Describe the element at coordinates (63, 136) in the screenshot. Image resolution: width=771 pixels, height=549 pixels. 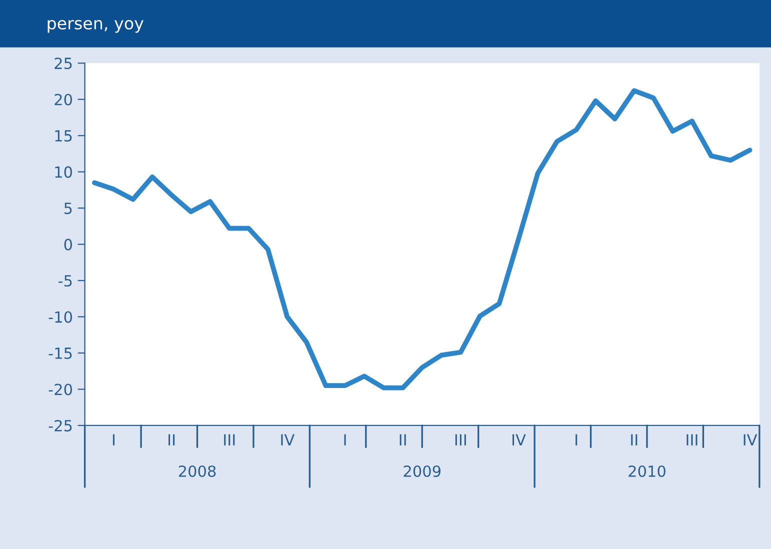
I see `y-tick-label: 15` at that location.